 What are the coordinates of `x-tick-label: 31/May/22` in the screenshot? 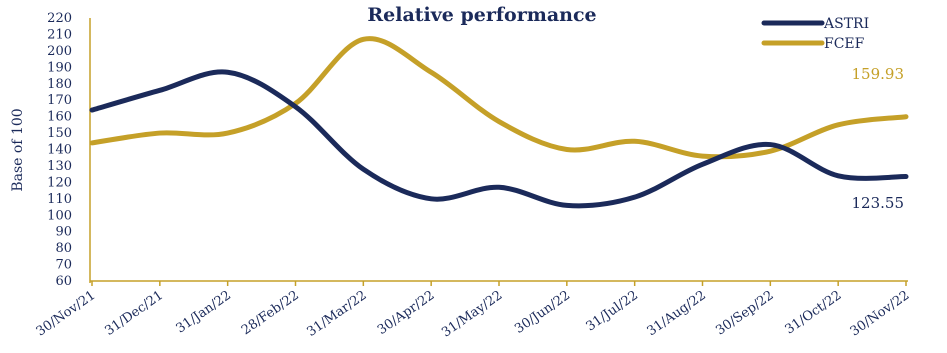 It's located at (472, 314).